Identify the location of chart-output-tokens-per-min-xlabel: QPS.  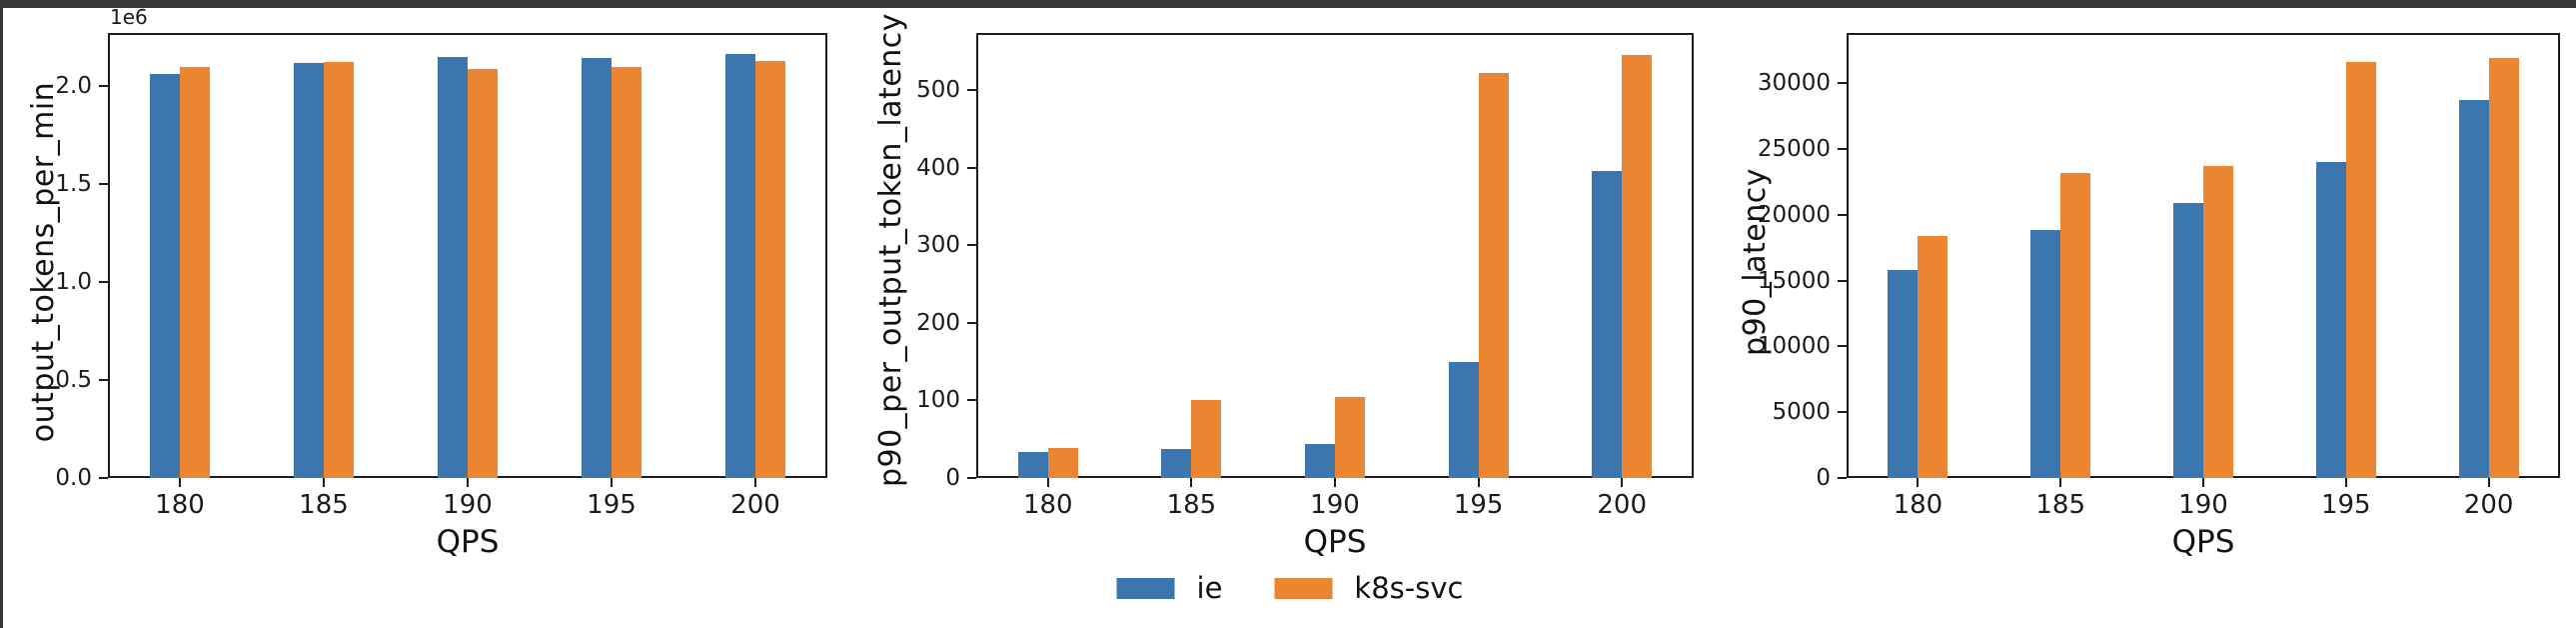
(468, 542).